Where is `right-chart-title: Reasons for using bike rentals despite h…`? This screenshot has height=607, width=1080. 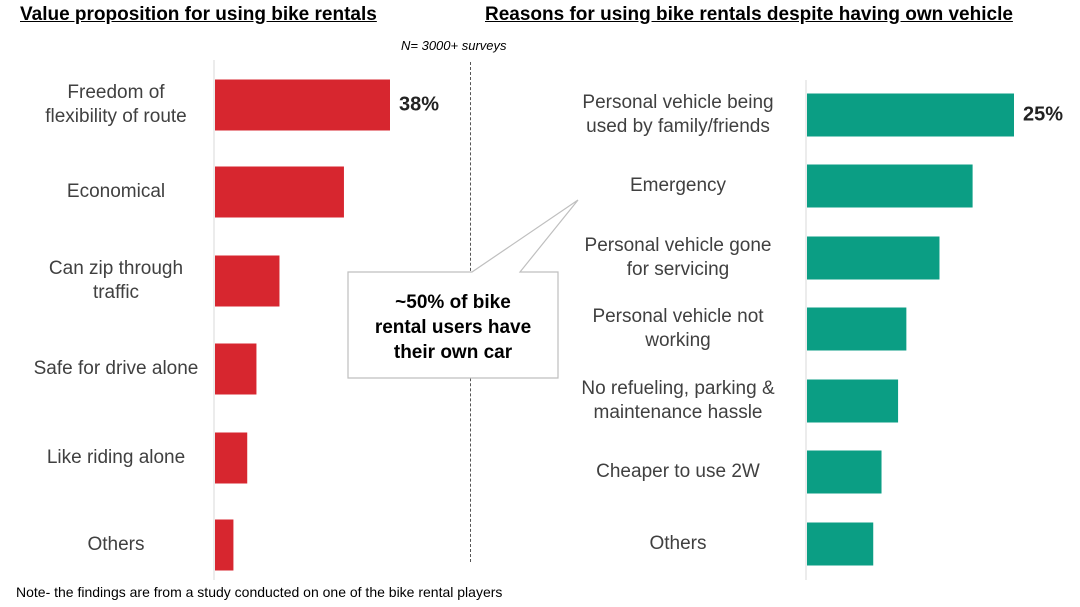
right-chart-title: Reasons for using bike rentals despite h… is located at coordinates (749, 14).